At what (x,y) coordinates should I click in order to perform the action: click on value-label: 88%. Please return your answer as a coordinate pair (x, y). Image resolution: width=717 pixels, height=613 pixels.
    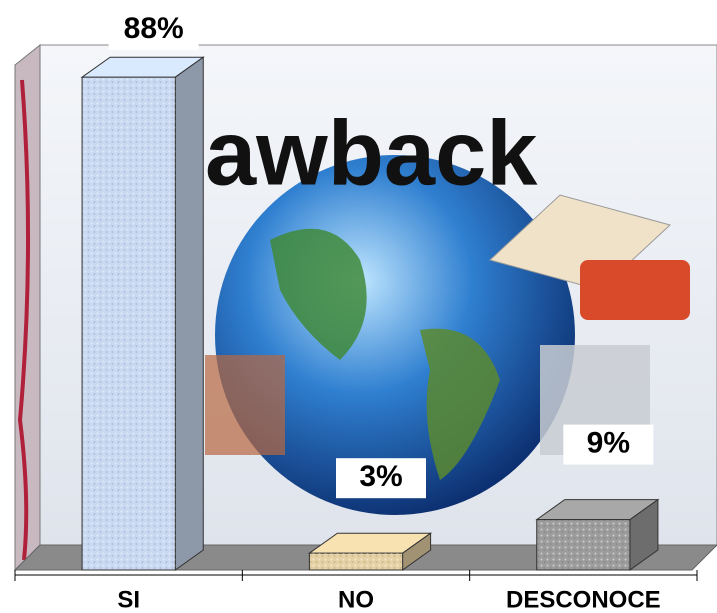
    Looking at the image, I should click on (154, 28).